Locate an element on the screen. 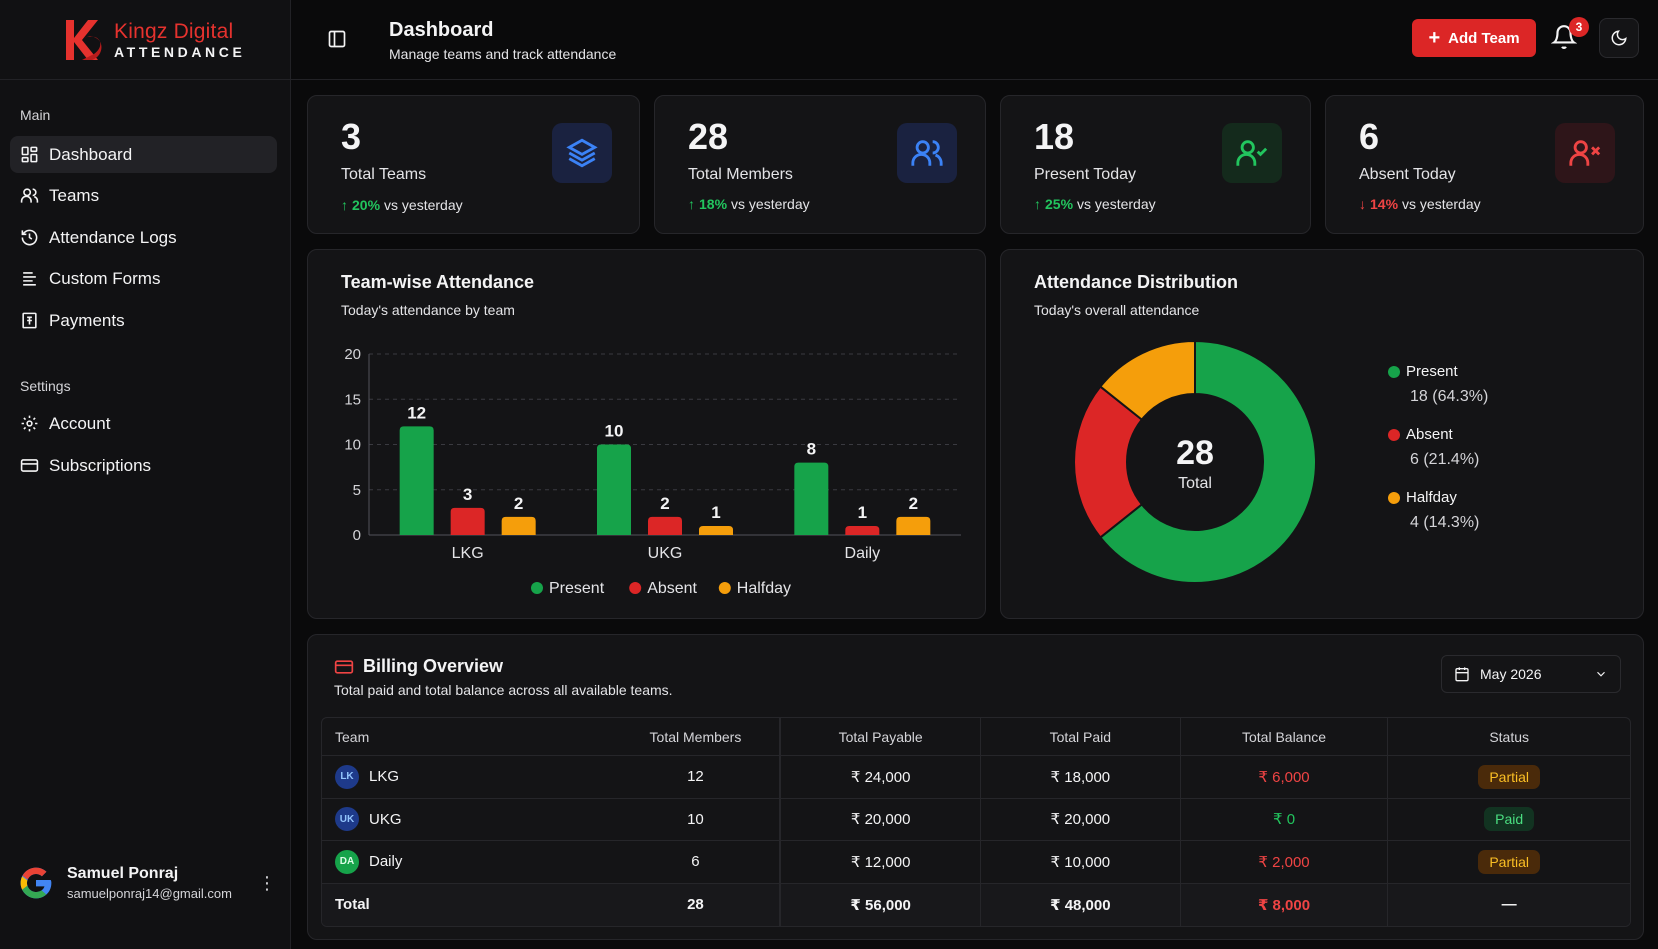 The height and width of the screenshot is (949, 1658). chevron-down-icon is located at coordinates (1601, 674).